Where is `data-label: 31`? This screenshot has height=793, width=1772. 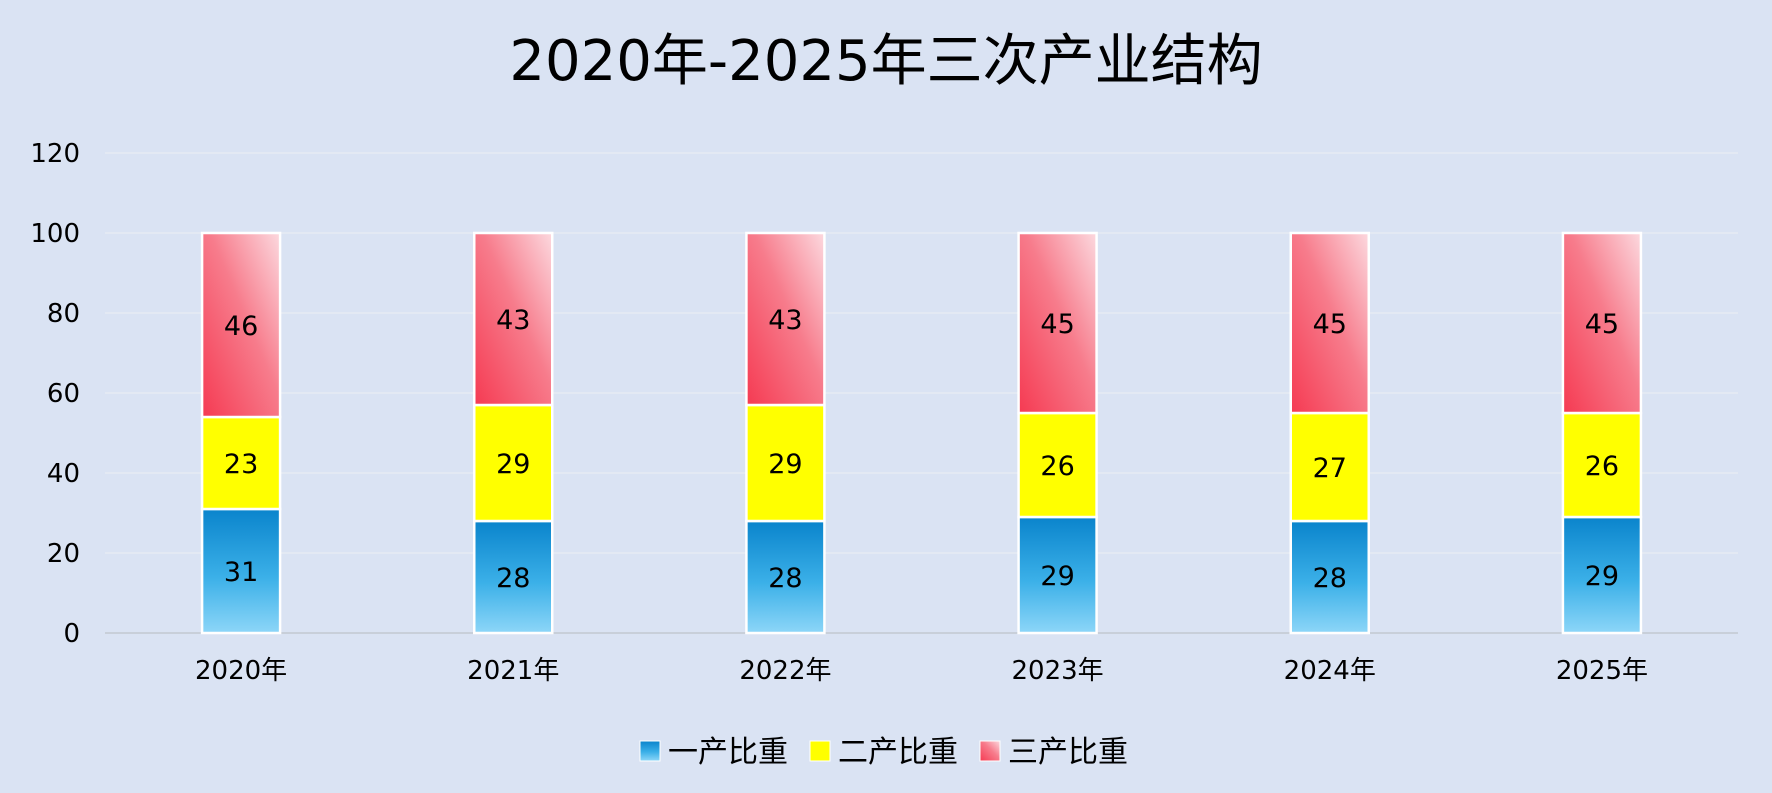 data-label: 31 is located at coordinates (241, 572).